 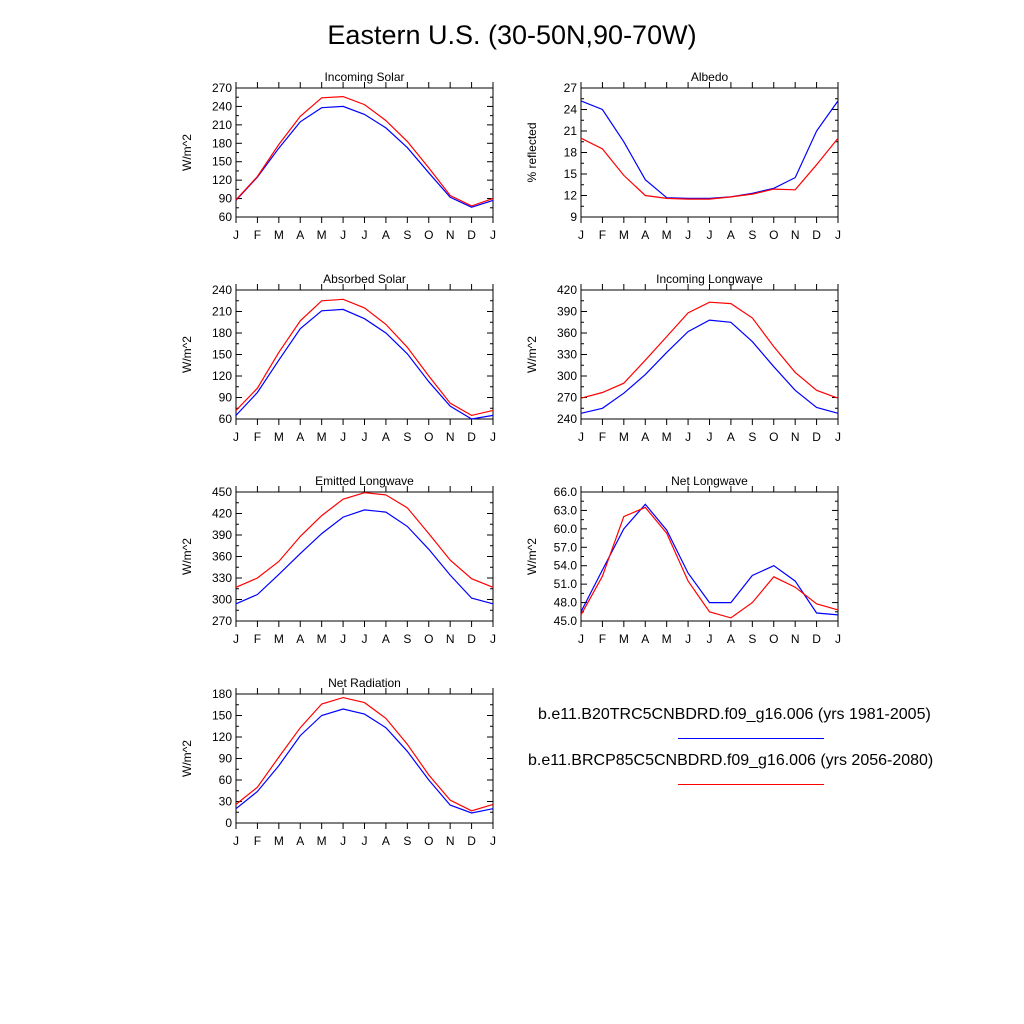 I want to click on y-tick-label: 420, so click(x=567, y=290).